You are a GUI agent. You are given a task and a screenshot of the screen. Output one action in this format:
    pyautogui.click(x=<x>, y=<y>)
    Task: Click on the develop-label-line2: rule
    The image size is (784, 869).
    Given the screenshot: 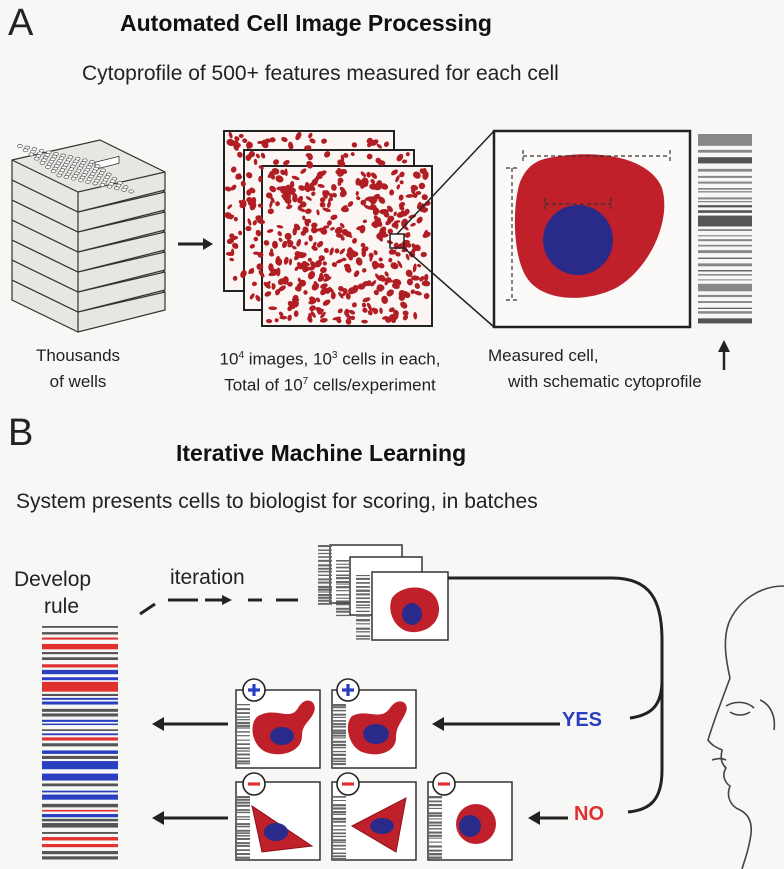 What is the action you would take?
    pyautogui.click(x=62, y=606)
    